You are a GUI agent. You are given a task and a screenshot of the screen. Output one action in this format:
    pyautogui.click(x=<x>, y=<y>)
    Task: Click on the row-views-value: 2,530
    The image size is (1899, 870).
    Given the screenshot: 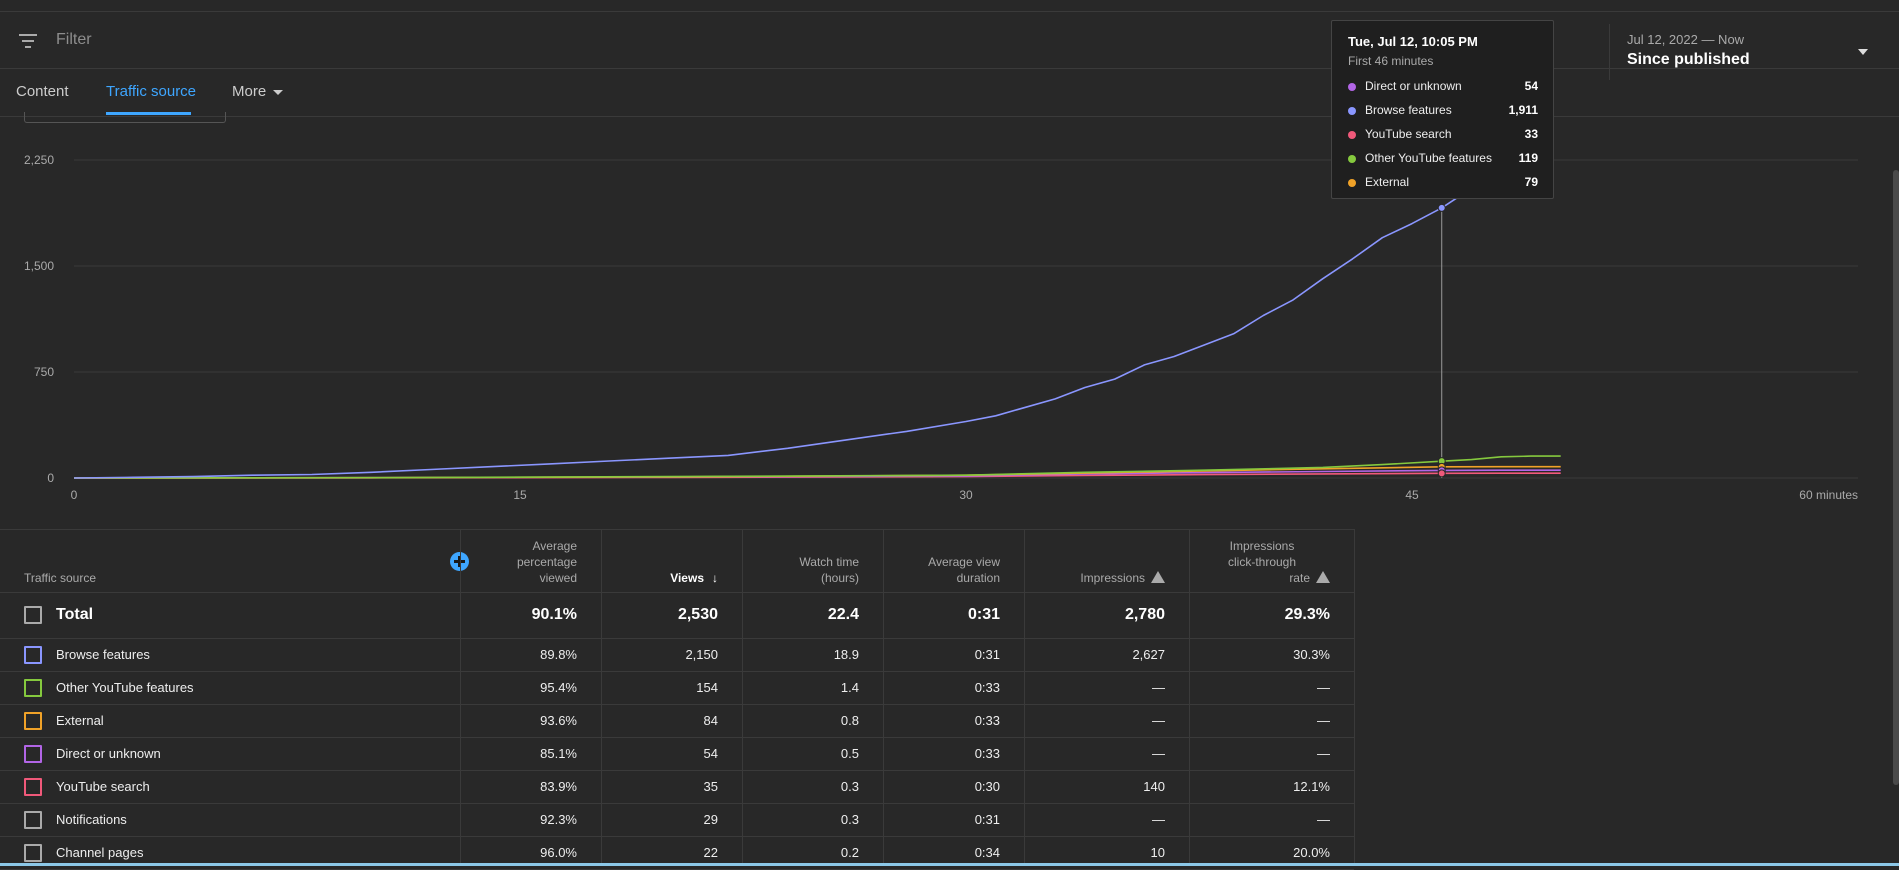 What is the action you would take?
    pyautogui.click(x=697, y=614)
    